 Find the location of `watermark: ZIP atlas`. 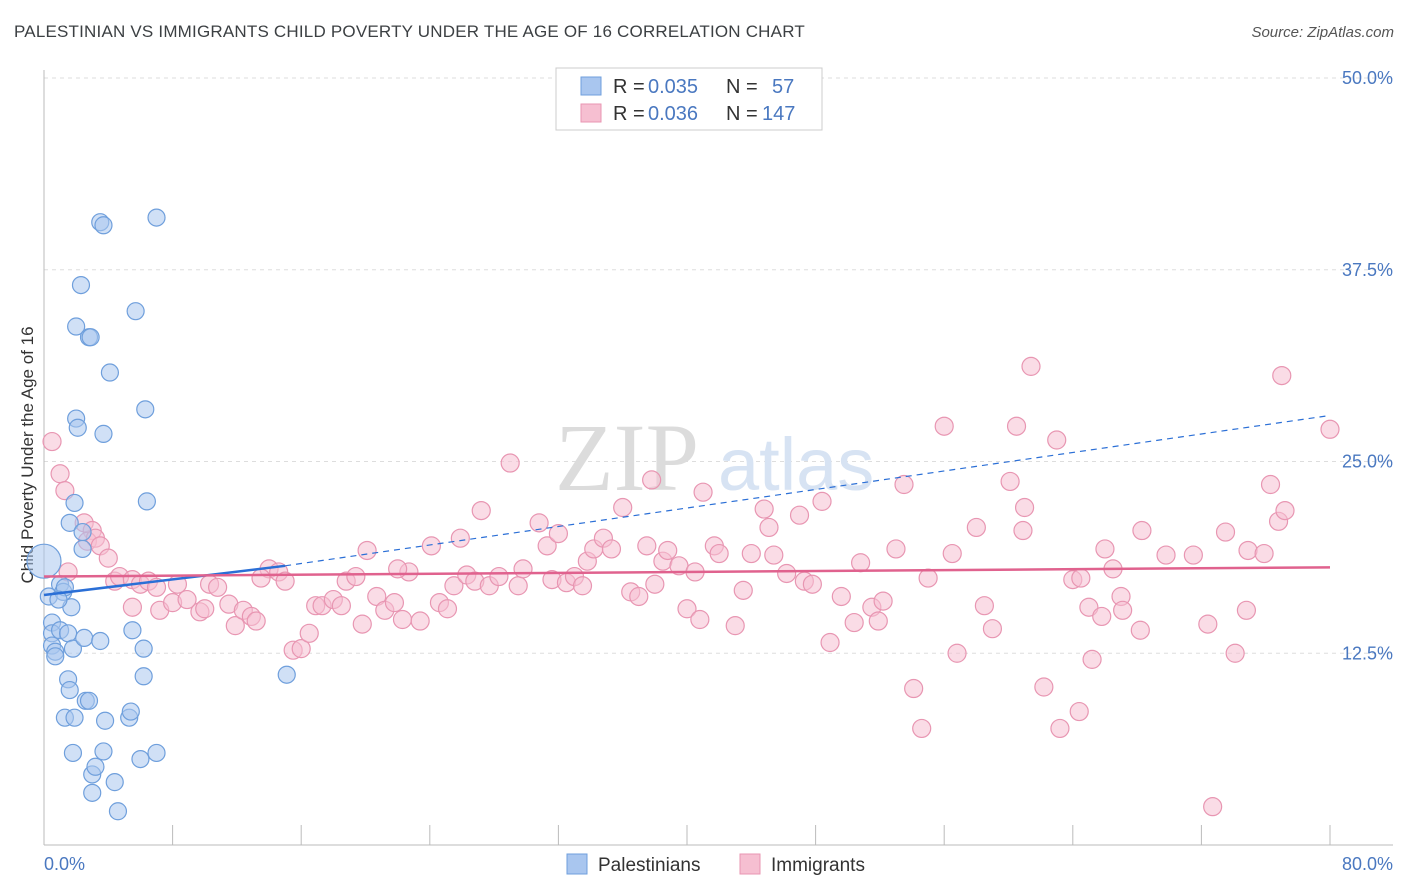

watermark: ZIP atlas is located at coordinates (714, 457).